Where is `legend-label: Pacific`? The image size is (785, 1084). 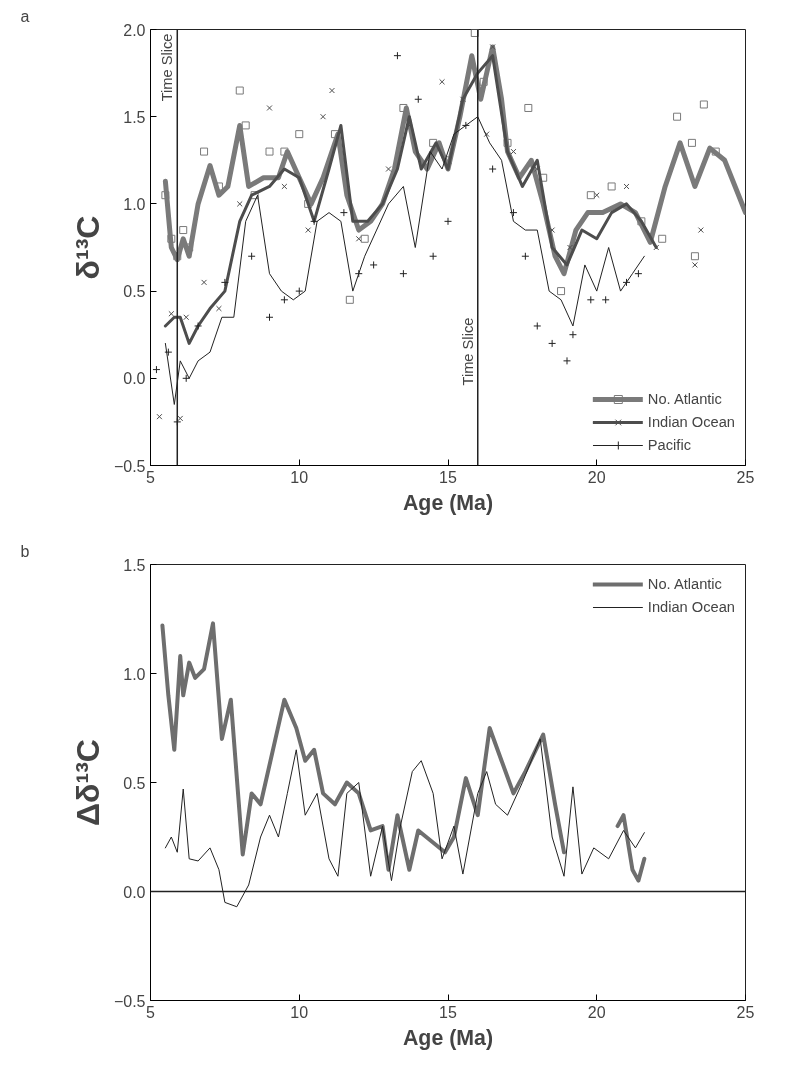 legend-label: Pacific is located at coordinates (669, 445).